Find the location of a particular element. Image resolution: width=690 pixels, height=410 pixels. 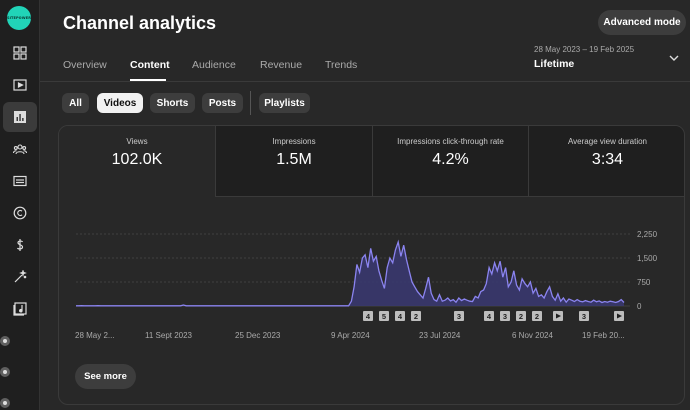

metric-ctr: Impressions click-through rate 4.2% is located at coordinates (451, 161).